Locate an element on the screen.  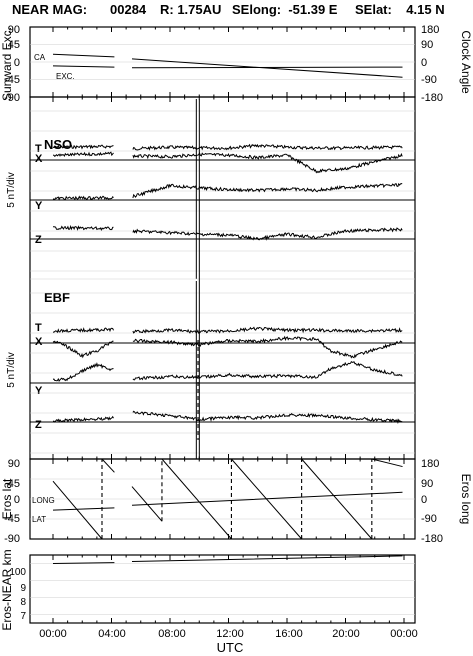
sunward-right-tick-3: -90 is located at coordinates (429, 80).